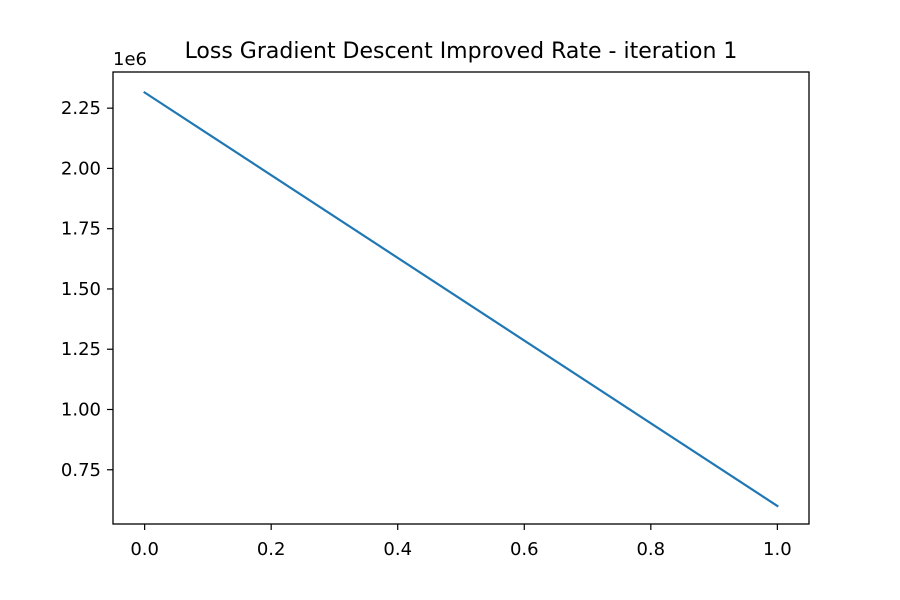 This screenshot has width=900, height=600. What do you see at coordinates (81, 108) in the screenshot?
I see `y-tick-label: 2.25` at bounding box center [81, 108].